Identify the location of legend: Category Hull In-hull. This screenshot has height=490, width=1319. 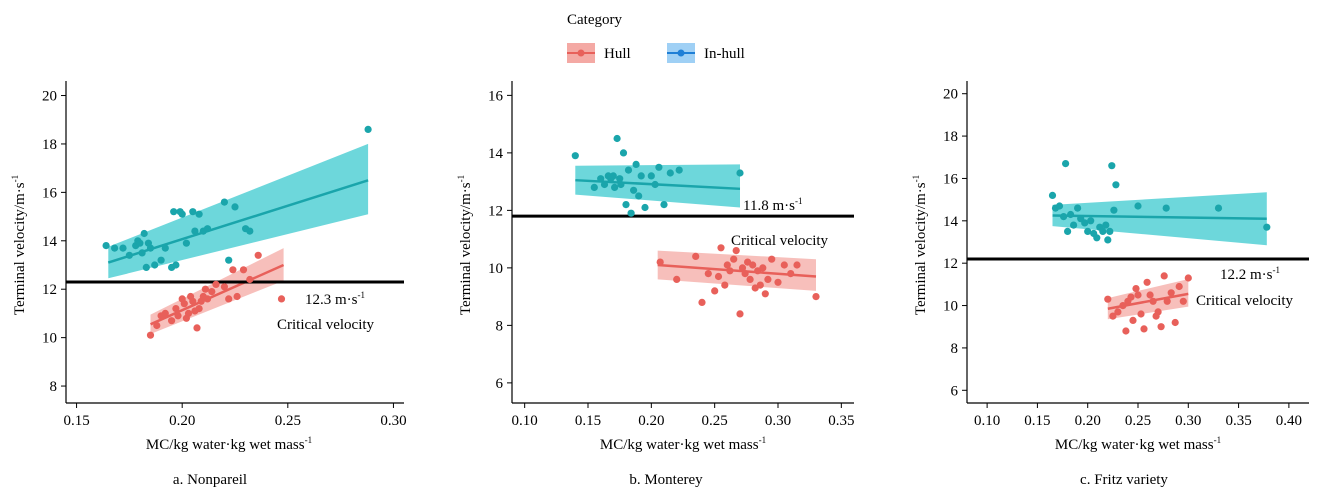
(656, 37).